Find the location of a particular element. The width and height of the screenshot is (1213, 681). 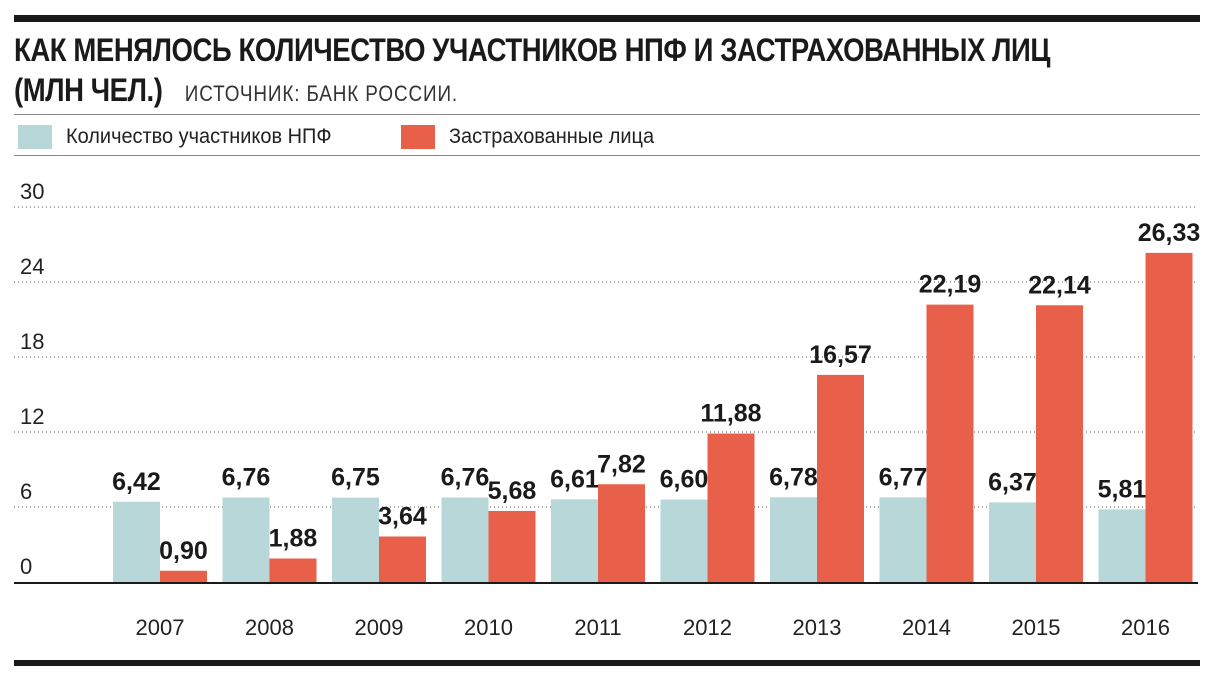

legend-top-rule is located at coordinates (607, 114).